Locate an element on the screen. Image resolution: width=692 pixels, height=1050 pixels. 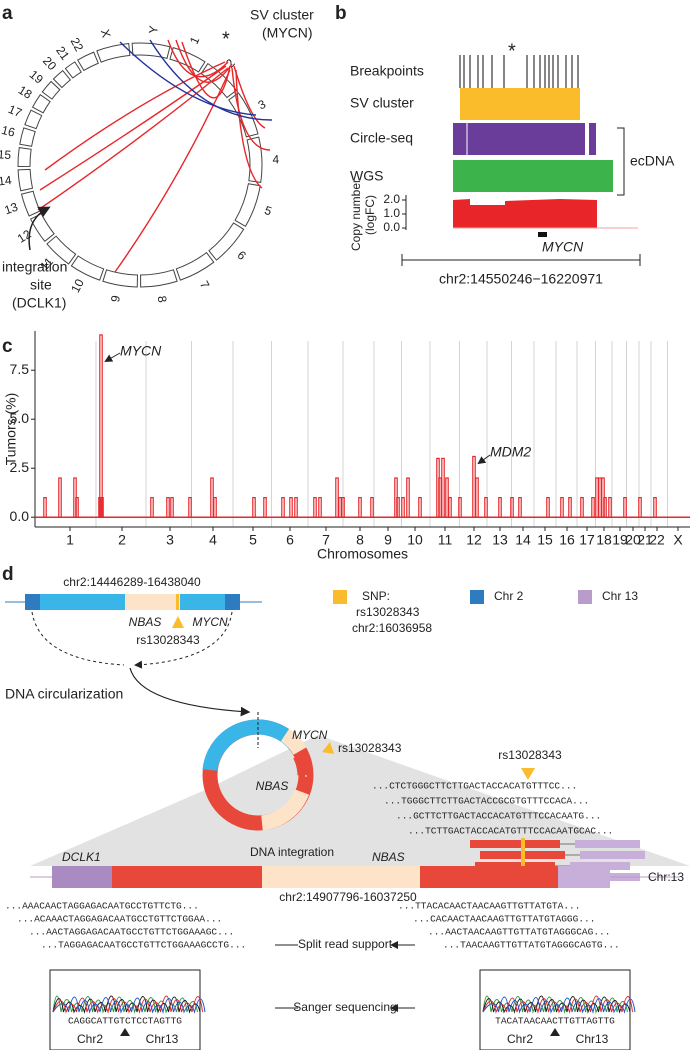
integration-label: site is located at coordinates (41, 285).